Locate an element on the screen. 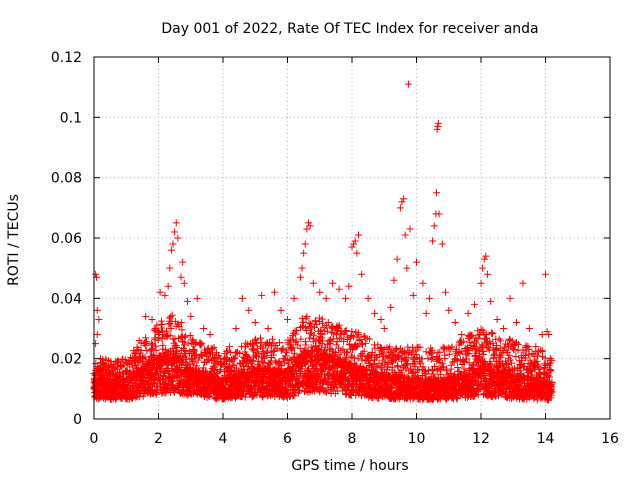 The image size is (640, 480). x-axis-label: GPS time / hours is located at coordinates (349, 466).